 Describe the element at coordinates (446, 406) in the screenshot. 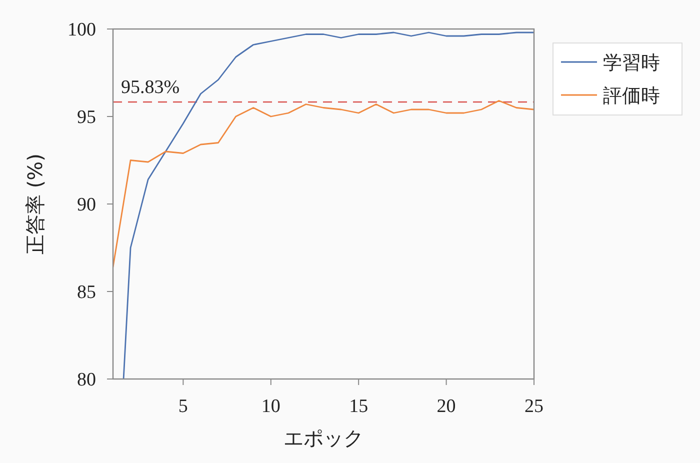

I see `x-tick-label: 20` at that location.